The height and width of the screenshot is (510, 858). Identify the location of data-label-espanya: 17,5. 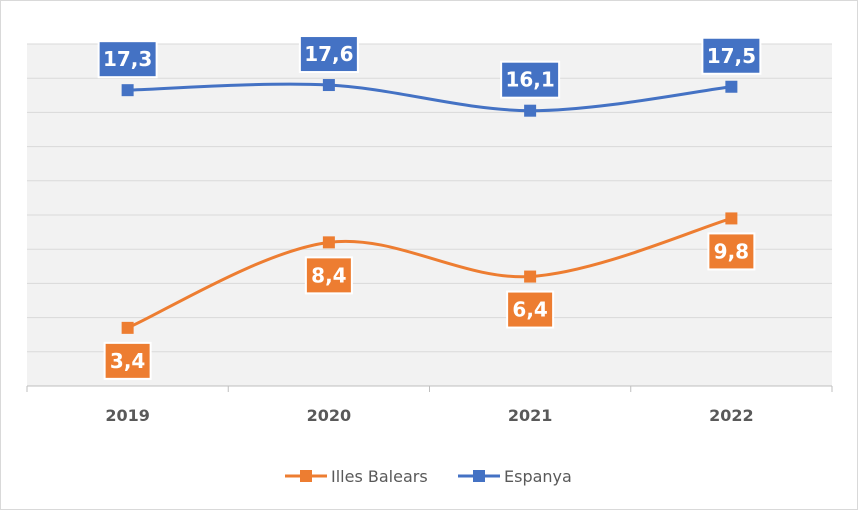
(731, 55).